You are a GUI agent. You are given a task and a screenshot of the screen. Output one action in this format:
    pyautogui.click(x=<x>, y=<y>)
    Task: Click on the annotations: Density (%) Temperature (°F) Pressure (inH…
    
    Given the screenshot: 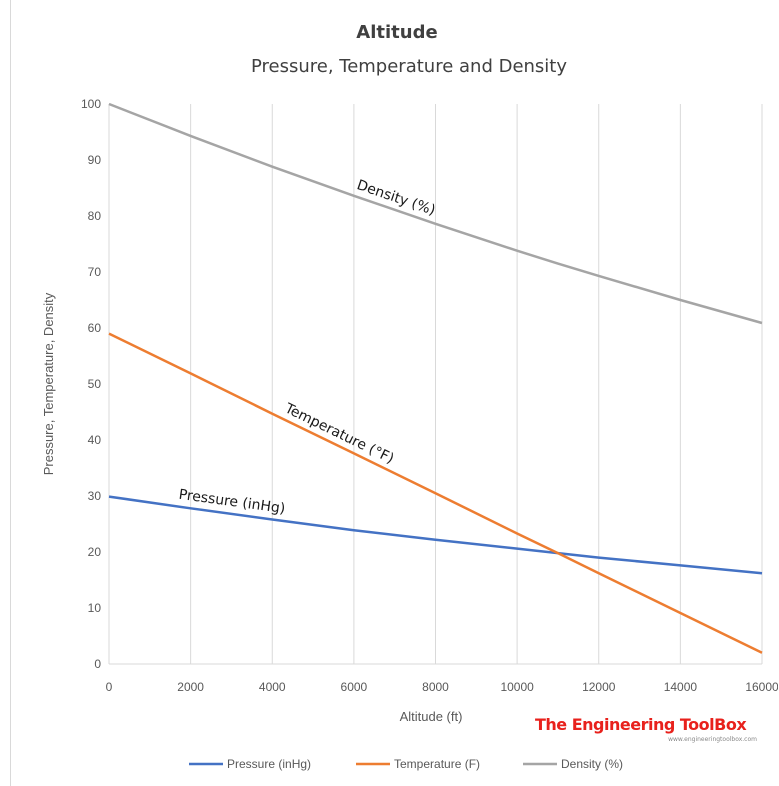 What is the action you would take?
    pyautogui.click(x=308, y=347)
    